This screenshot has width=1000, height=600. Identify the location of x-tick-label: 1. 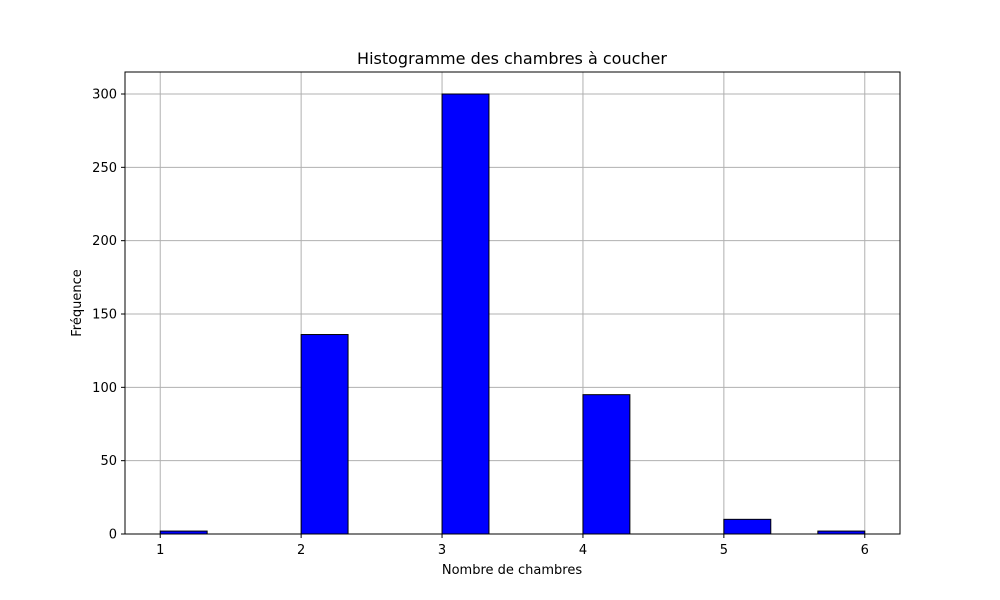
(160, 550).